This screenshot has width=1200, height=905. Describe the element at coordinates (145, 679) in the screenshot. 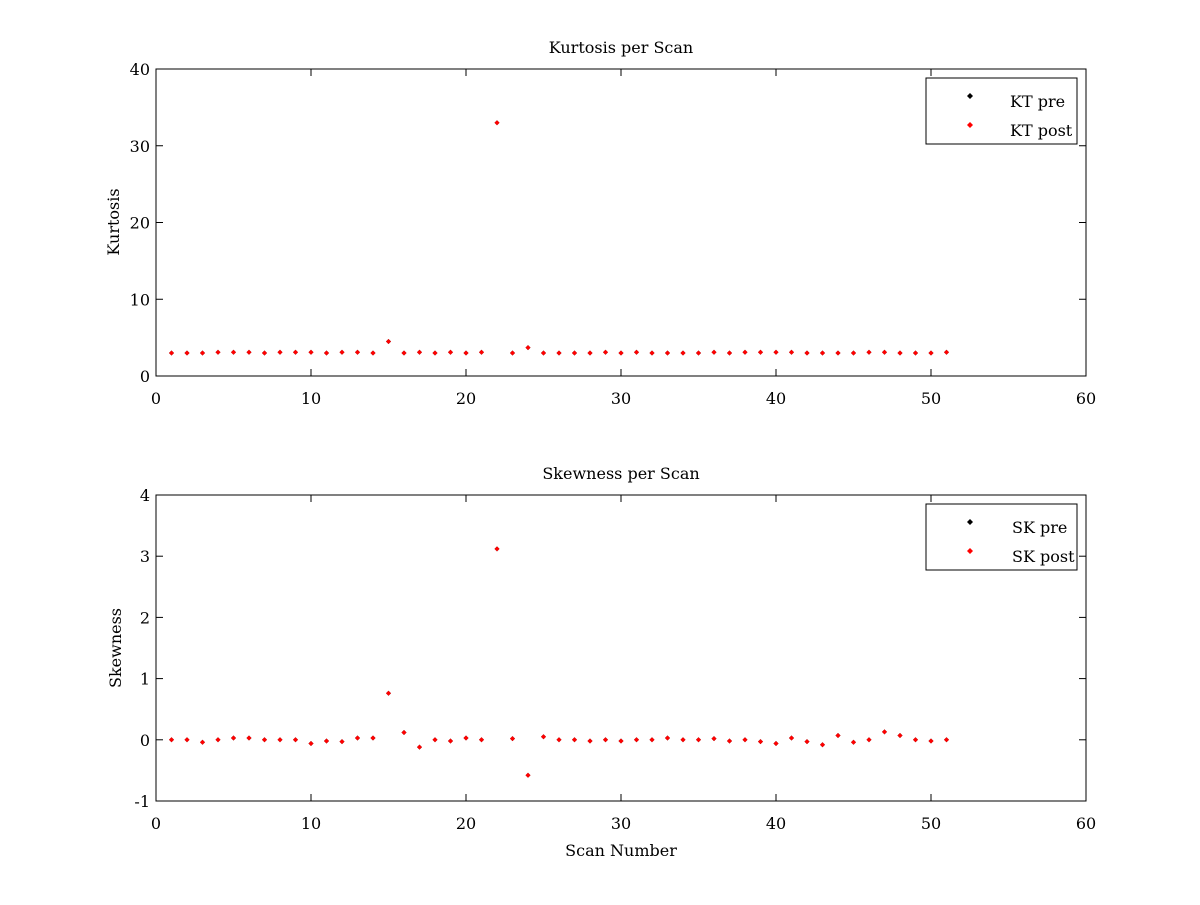

I see `y-tick-label: 1` at that location.